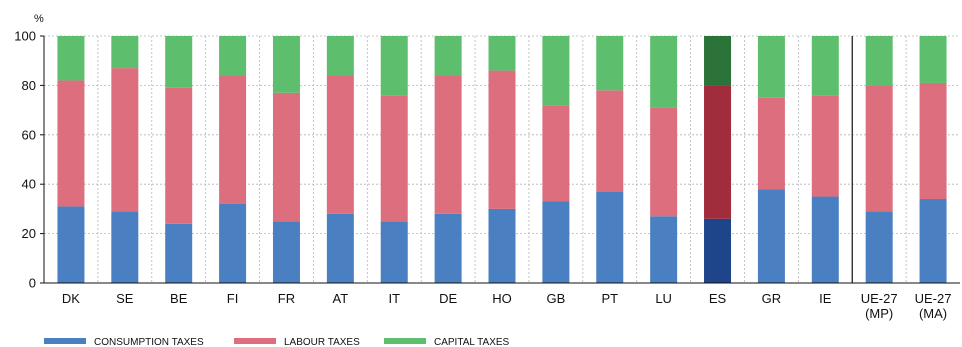 This screenshot has width=962, height=347. I want to click on x-tick-label-line: DK, so click(71, 298).